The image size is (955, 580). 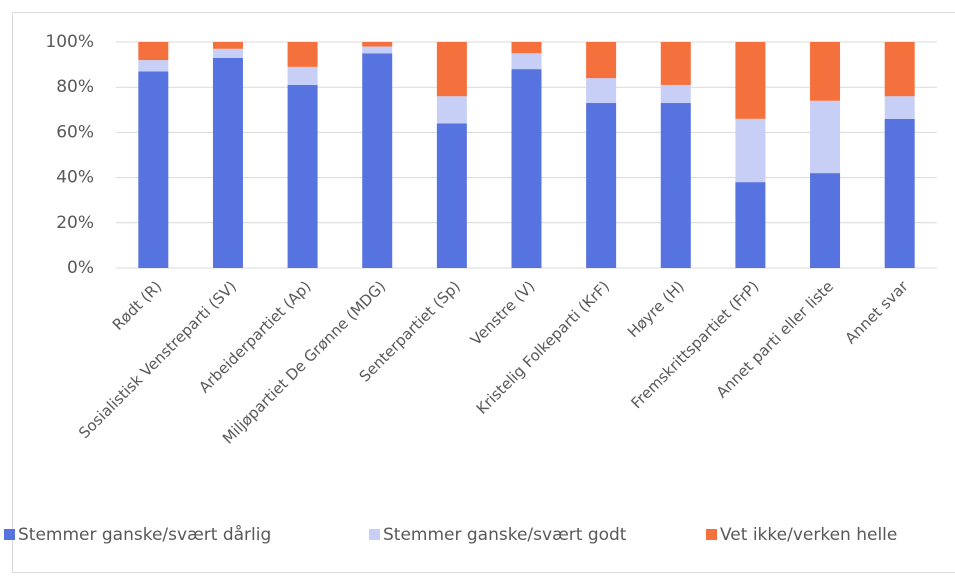 What do you see at coordinates (808, 535) in the screenshot?
I see `legend-label: Vet ikke/verken helle` at bounding box center [808, 535].